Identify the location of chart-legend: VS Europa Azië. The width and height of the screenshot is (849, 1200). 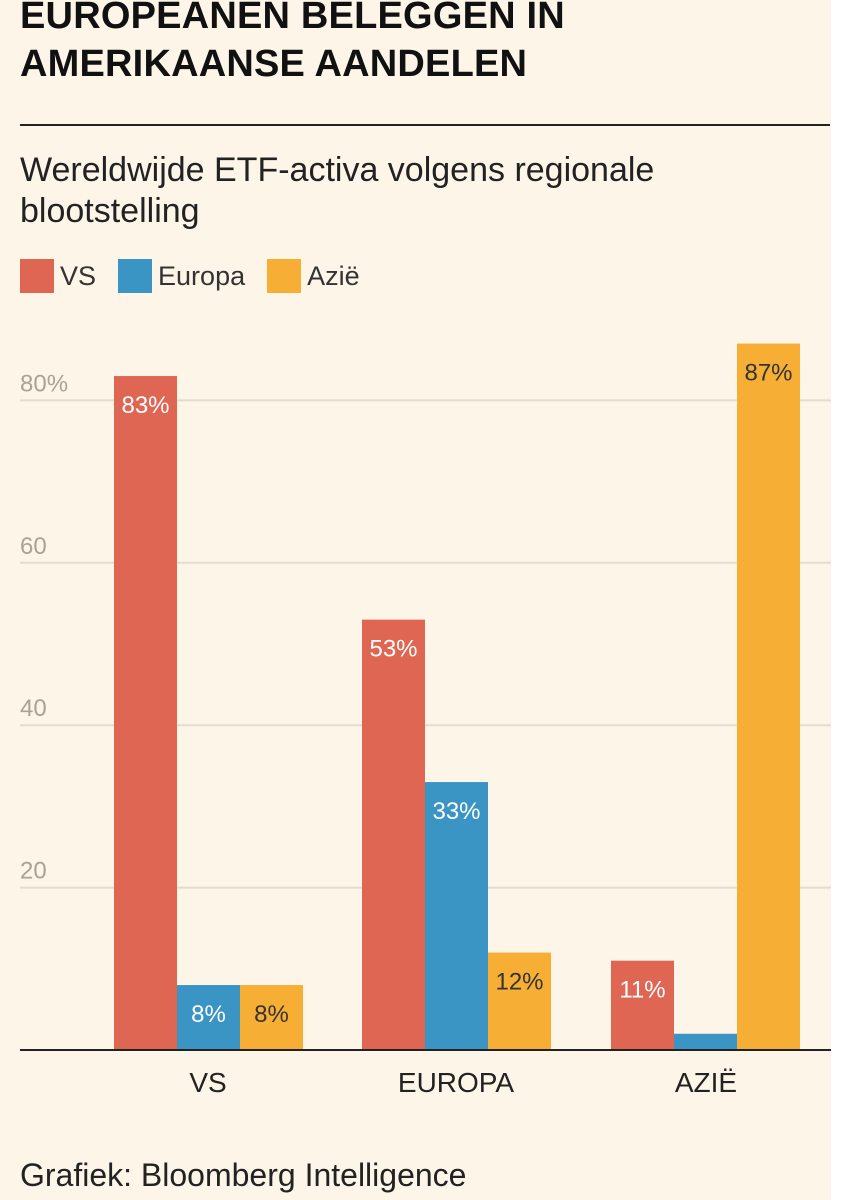
(201, 276).